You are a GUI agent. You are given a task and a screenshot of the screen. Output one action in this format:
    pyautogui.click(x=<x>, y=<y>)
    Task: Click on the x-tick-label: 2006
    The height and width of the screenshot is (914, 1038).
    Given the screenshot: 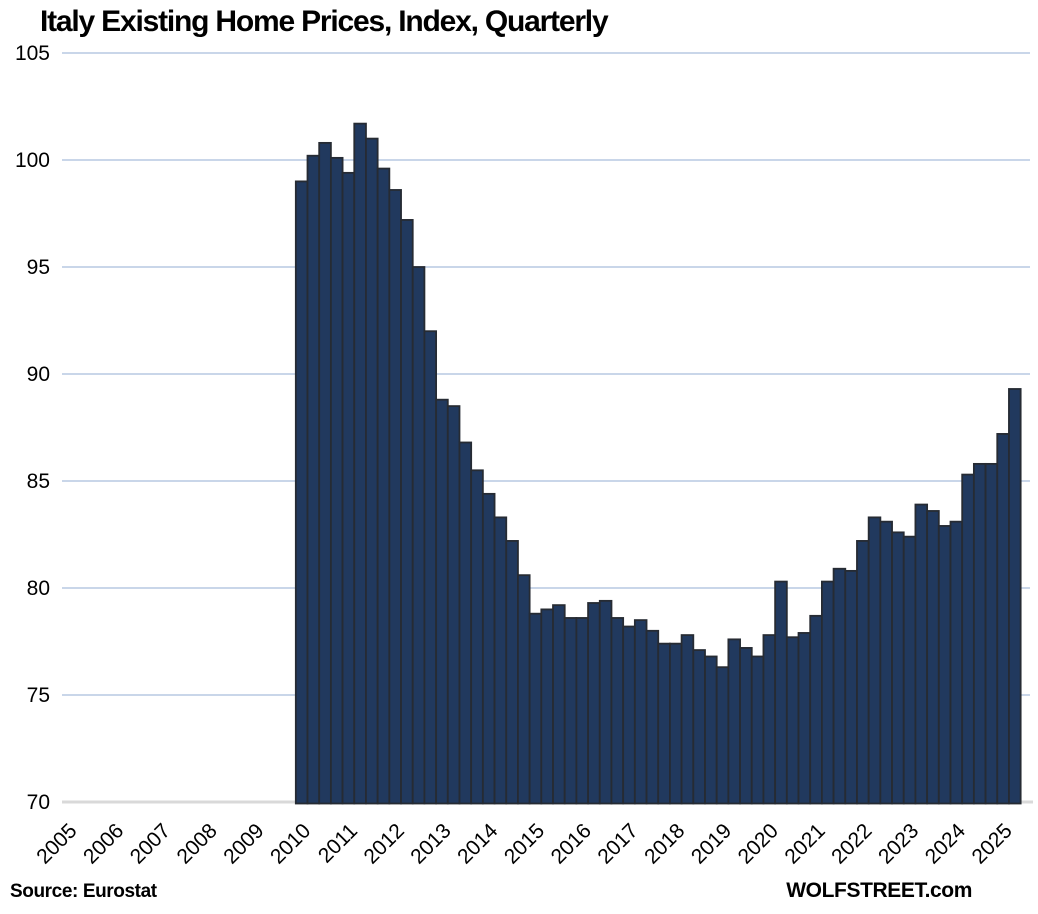 What is the action you would take?
    pyautogui.click(x=103, y=843)
    